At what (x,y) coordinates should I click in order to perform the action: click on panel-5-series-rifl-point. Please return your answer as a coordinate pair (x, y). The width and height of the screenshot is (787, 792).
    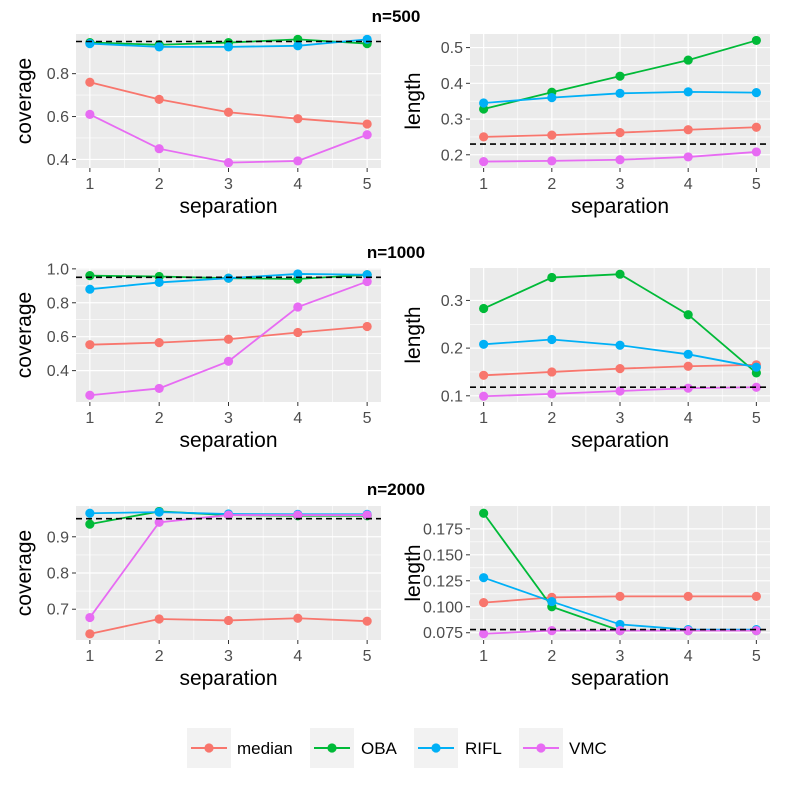
    Looking at the image, I should click on (159, 512).